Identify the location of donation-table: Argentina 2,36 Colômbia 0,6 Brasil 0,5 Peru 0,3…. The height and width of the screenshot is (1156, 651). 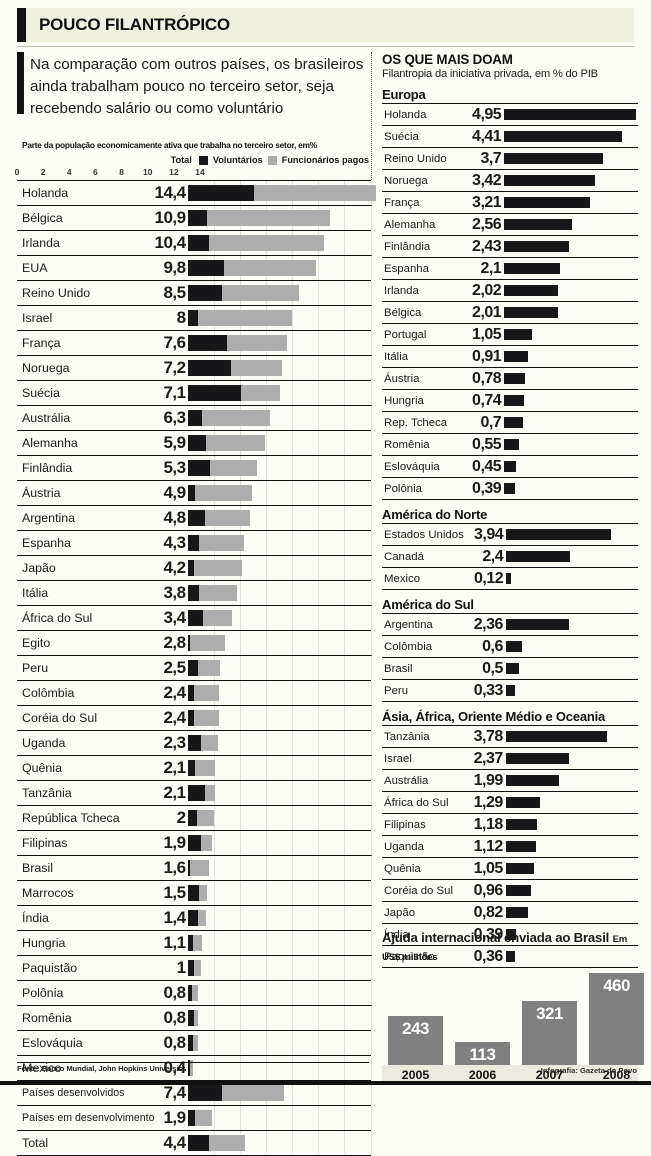
(510, 657).